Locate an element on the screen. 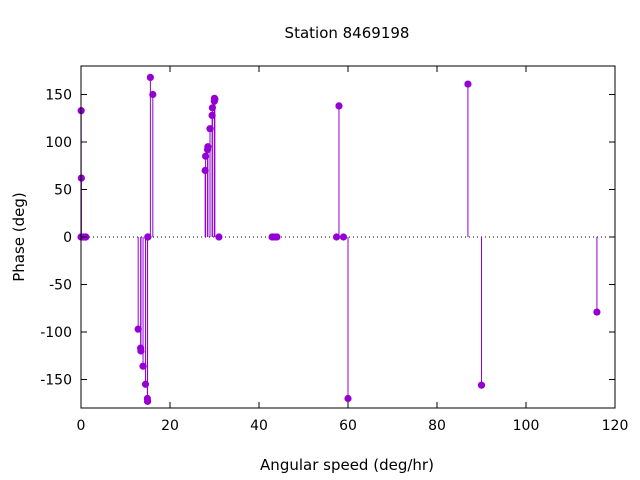 The height and width of the screenshot is (480, 640). x-tick-label: 20 is located at coordinates (170, 426).